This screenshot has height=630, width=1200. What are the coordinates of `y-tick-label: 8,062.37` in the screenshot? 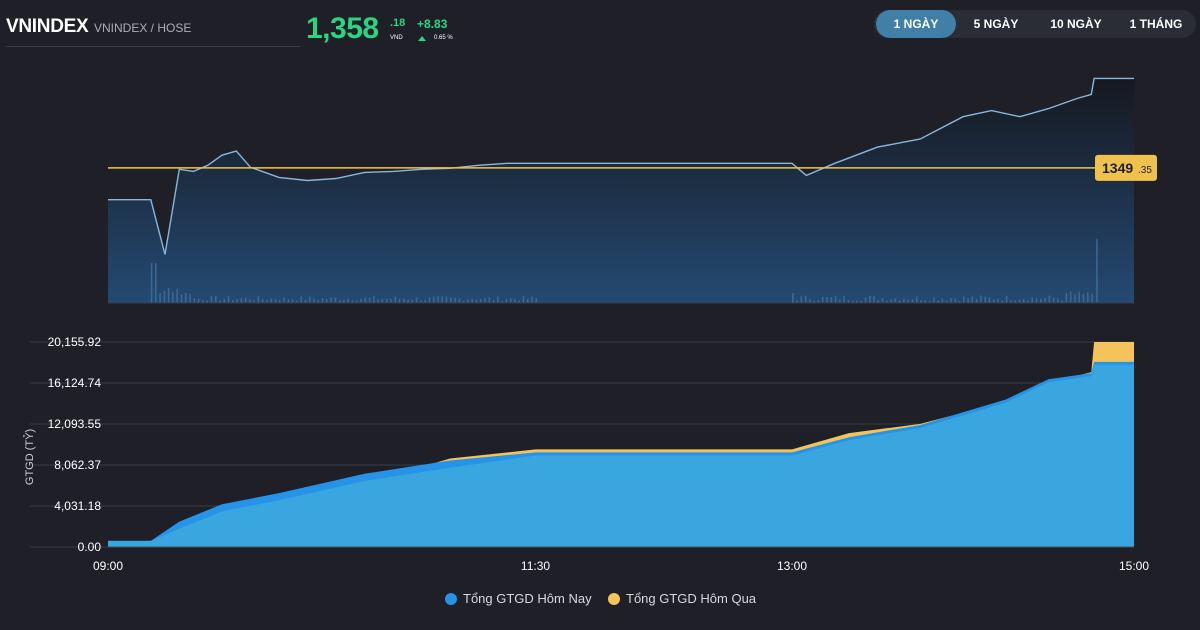 It's located at (77, 465).